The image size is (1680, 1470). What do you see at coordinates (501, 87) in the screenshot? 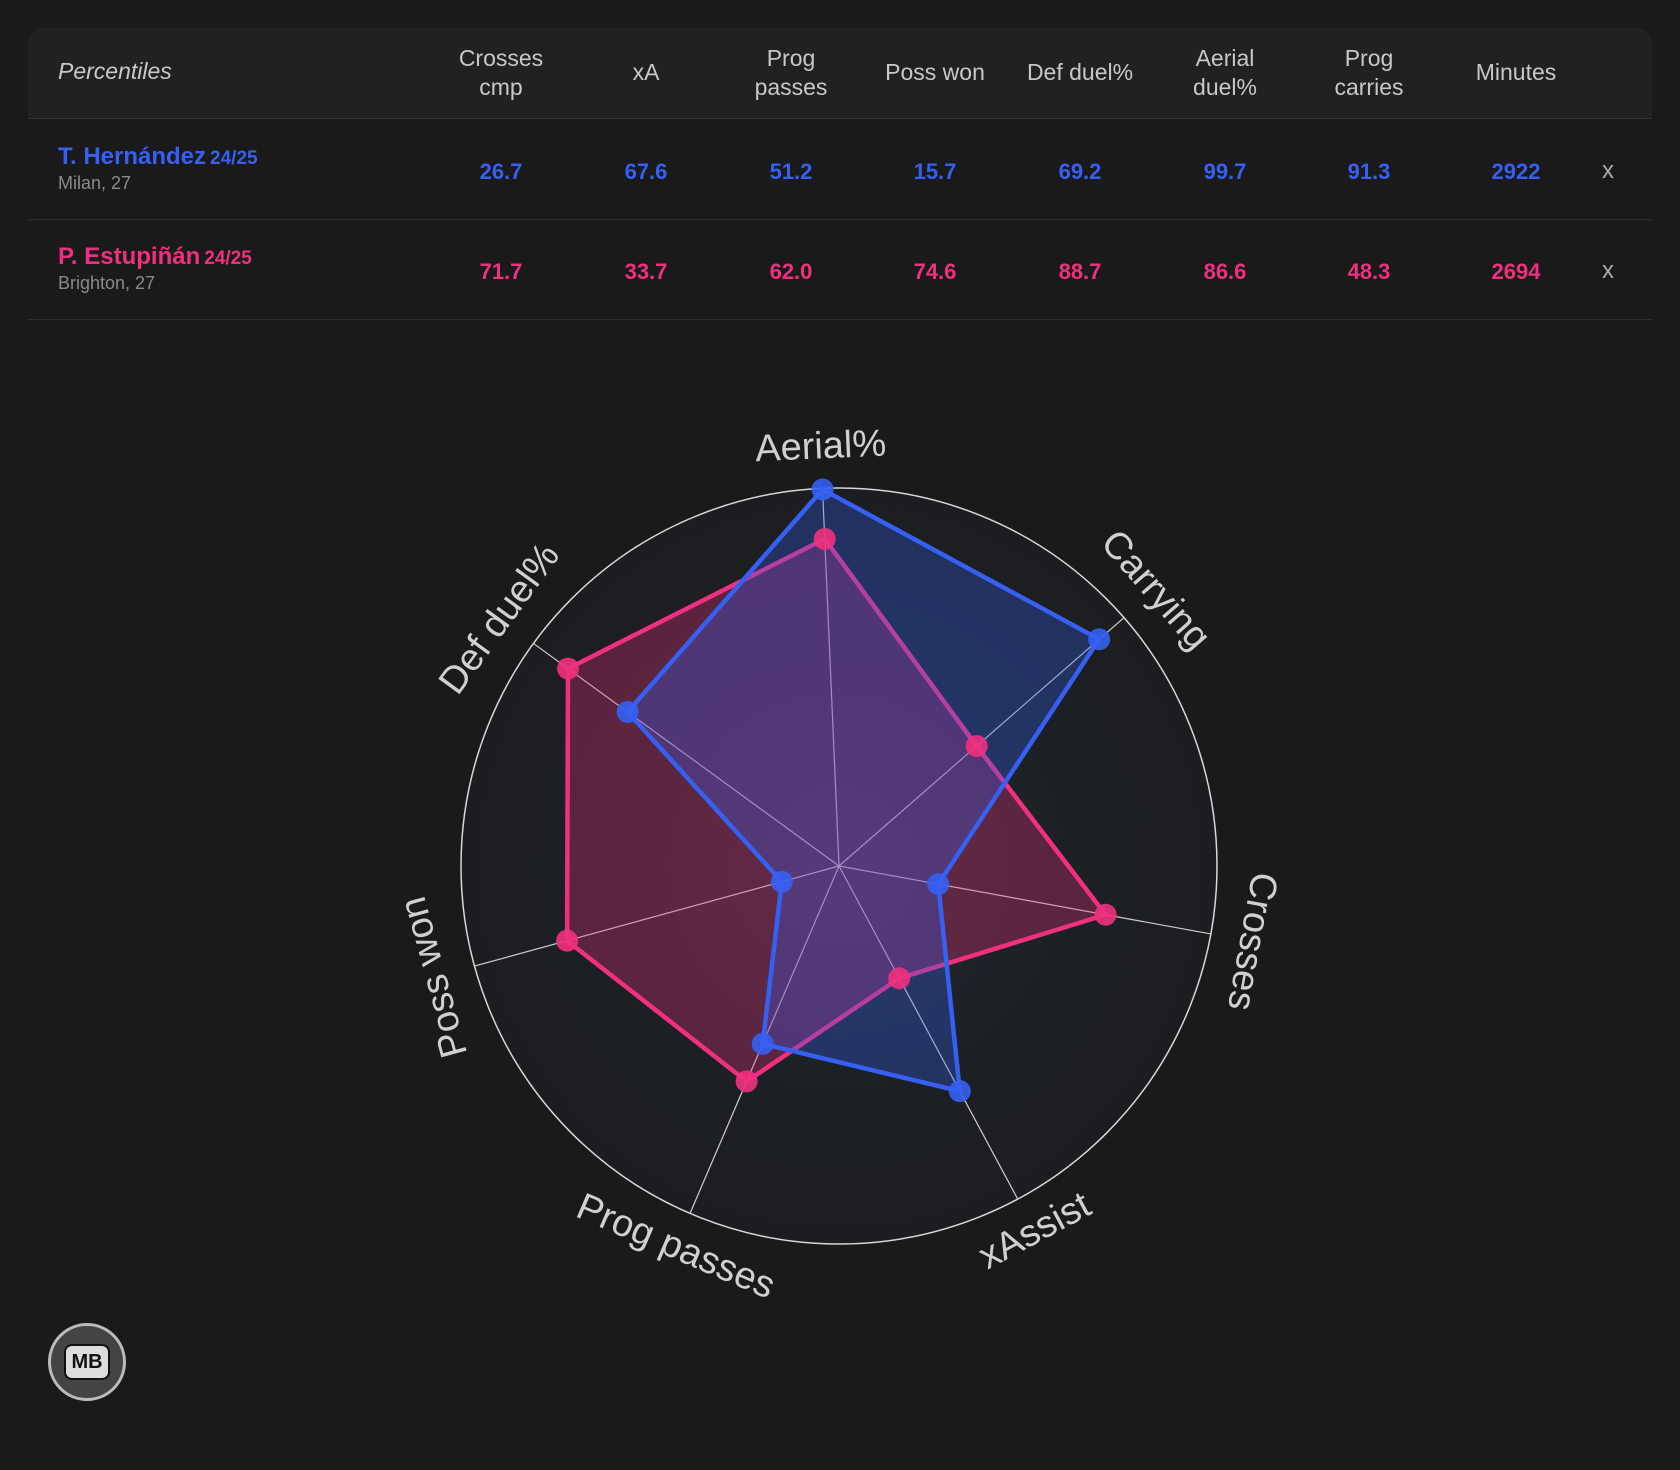
I see `column-header-line: cmp` at bounding box center [501, 87].